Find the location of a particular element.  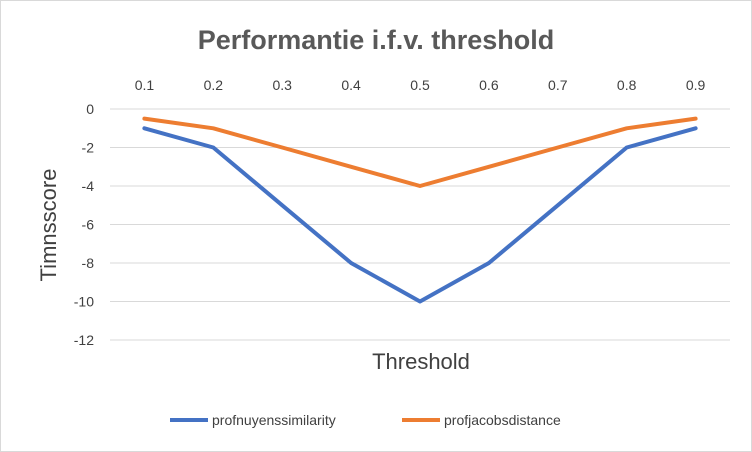

y-tick-label: -6 is located at coordinates (88, 225).